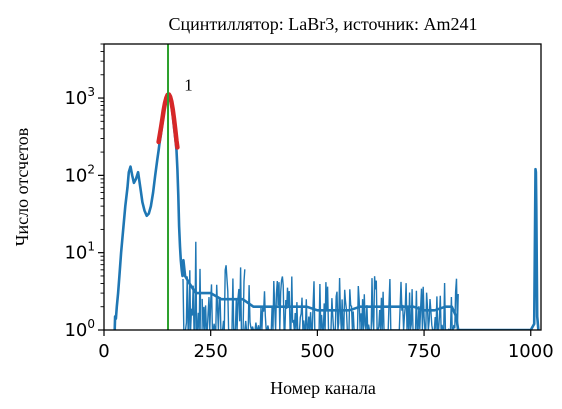 The image size is (562, 409). I want to click on x-tick-label-3: 750, so click(424, 351).